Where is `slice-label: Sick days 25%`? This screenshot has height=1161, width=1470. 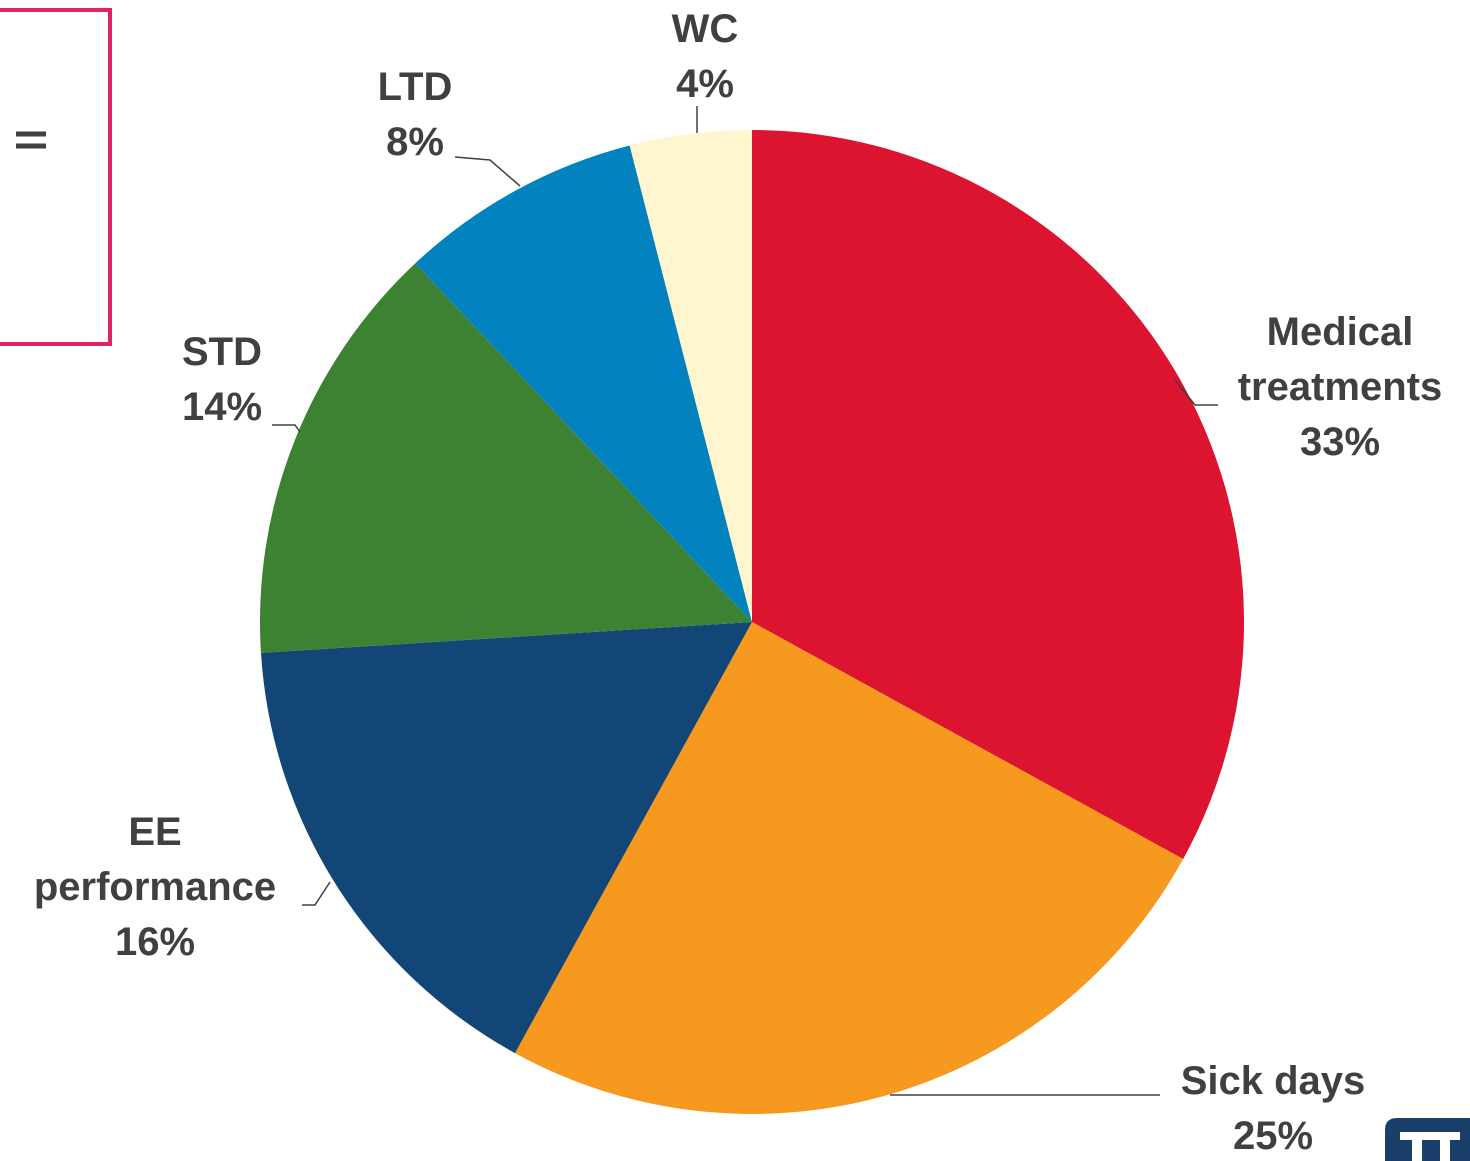
slice-label: Sick days 25% is located at coordinates (1273, 1107).